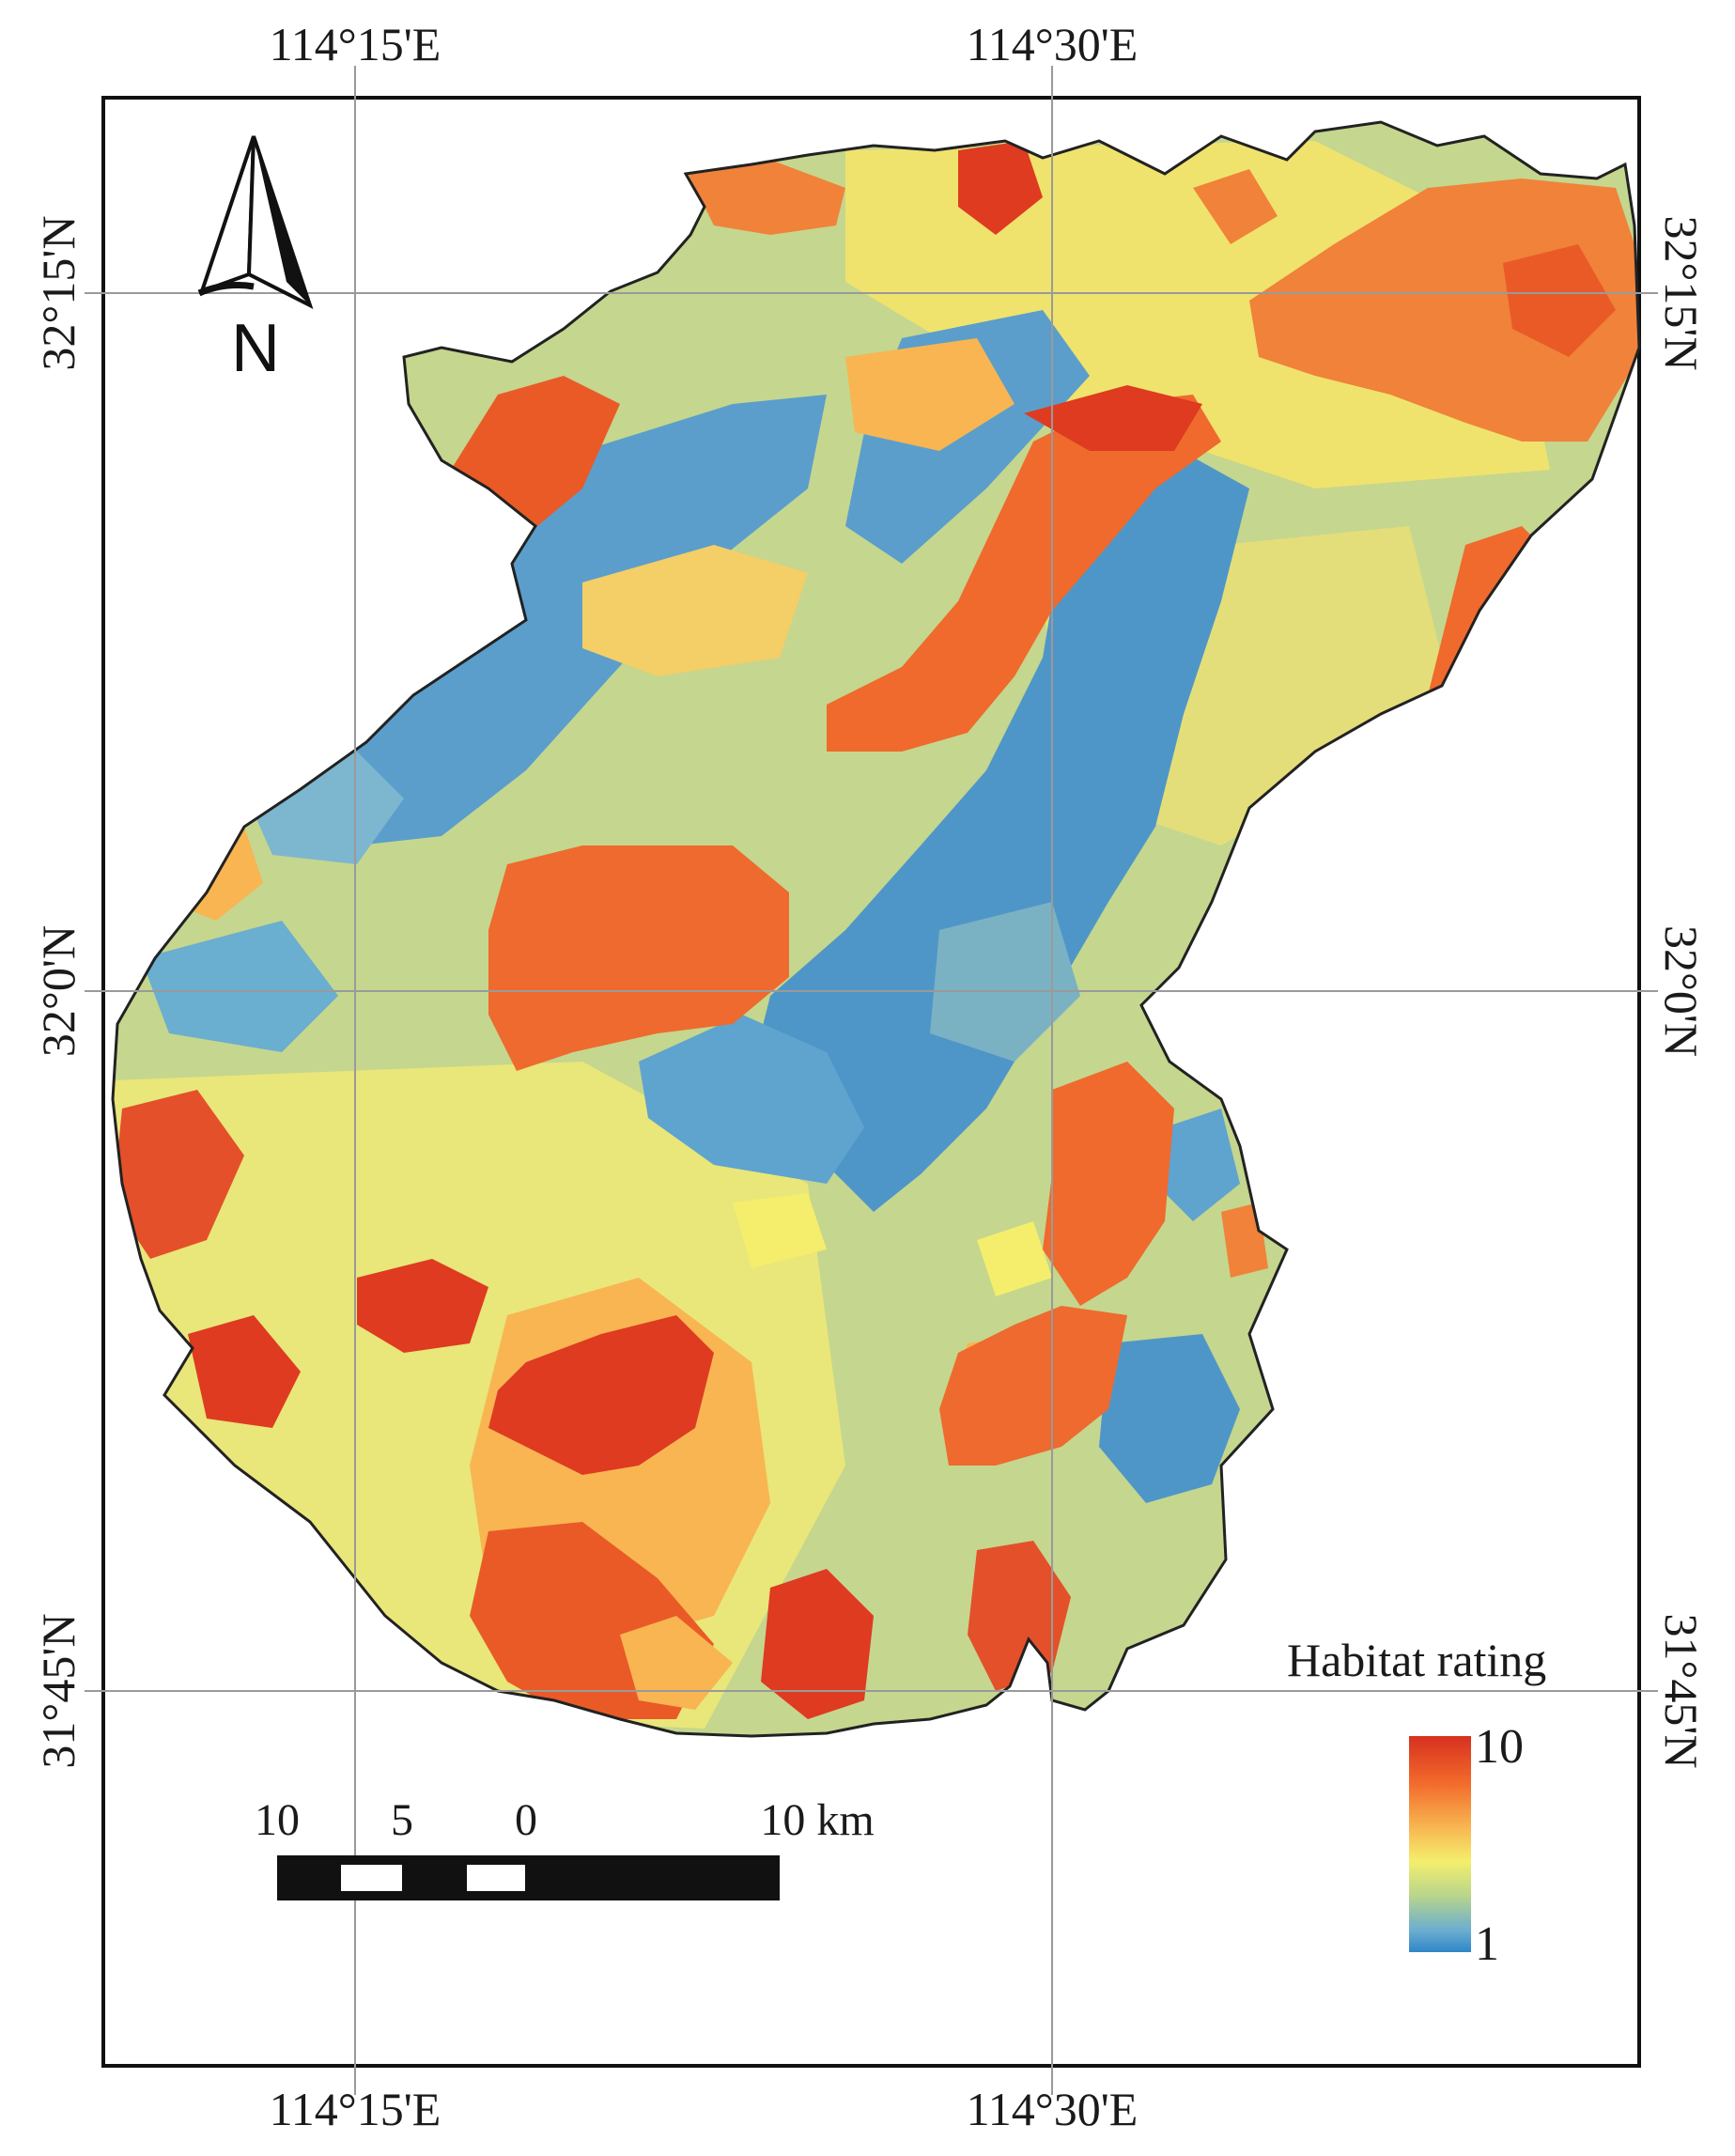 The width and height of the screenshot is (1735, 2156). Describe the element at coordinates (1440, 1844) in the screenshot. I see `legend-color-ramp` at that location.